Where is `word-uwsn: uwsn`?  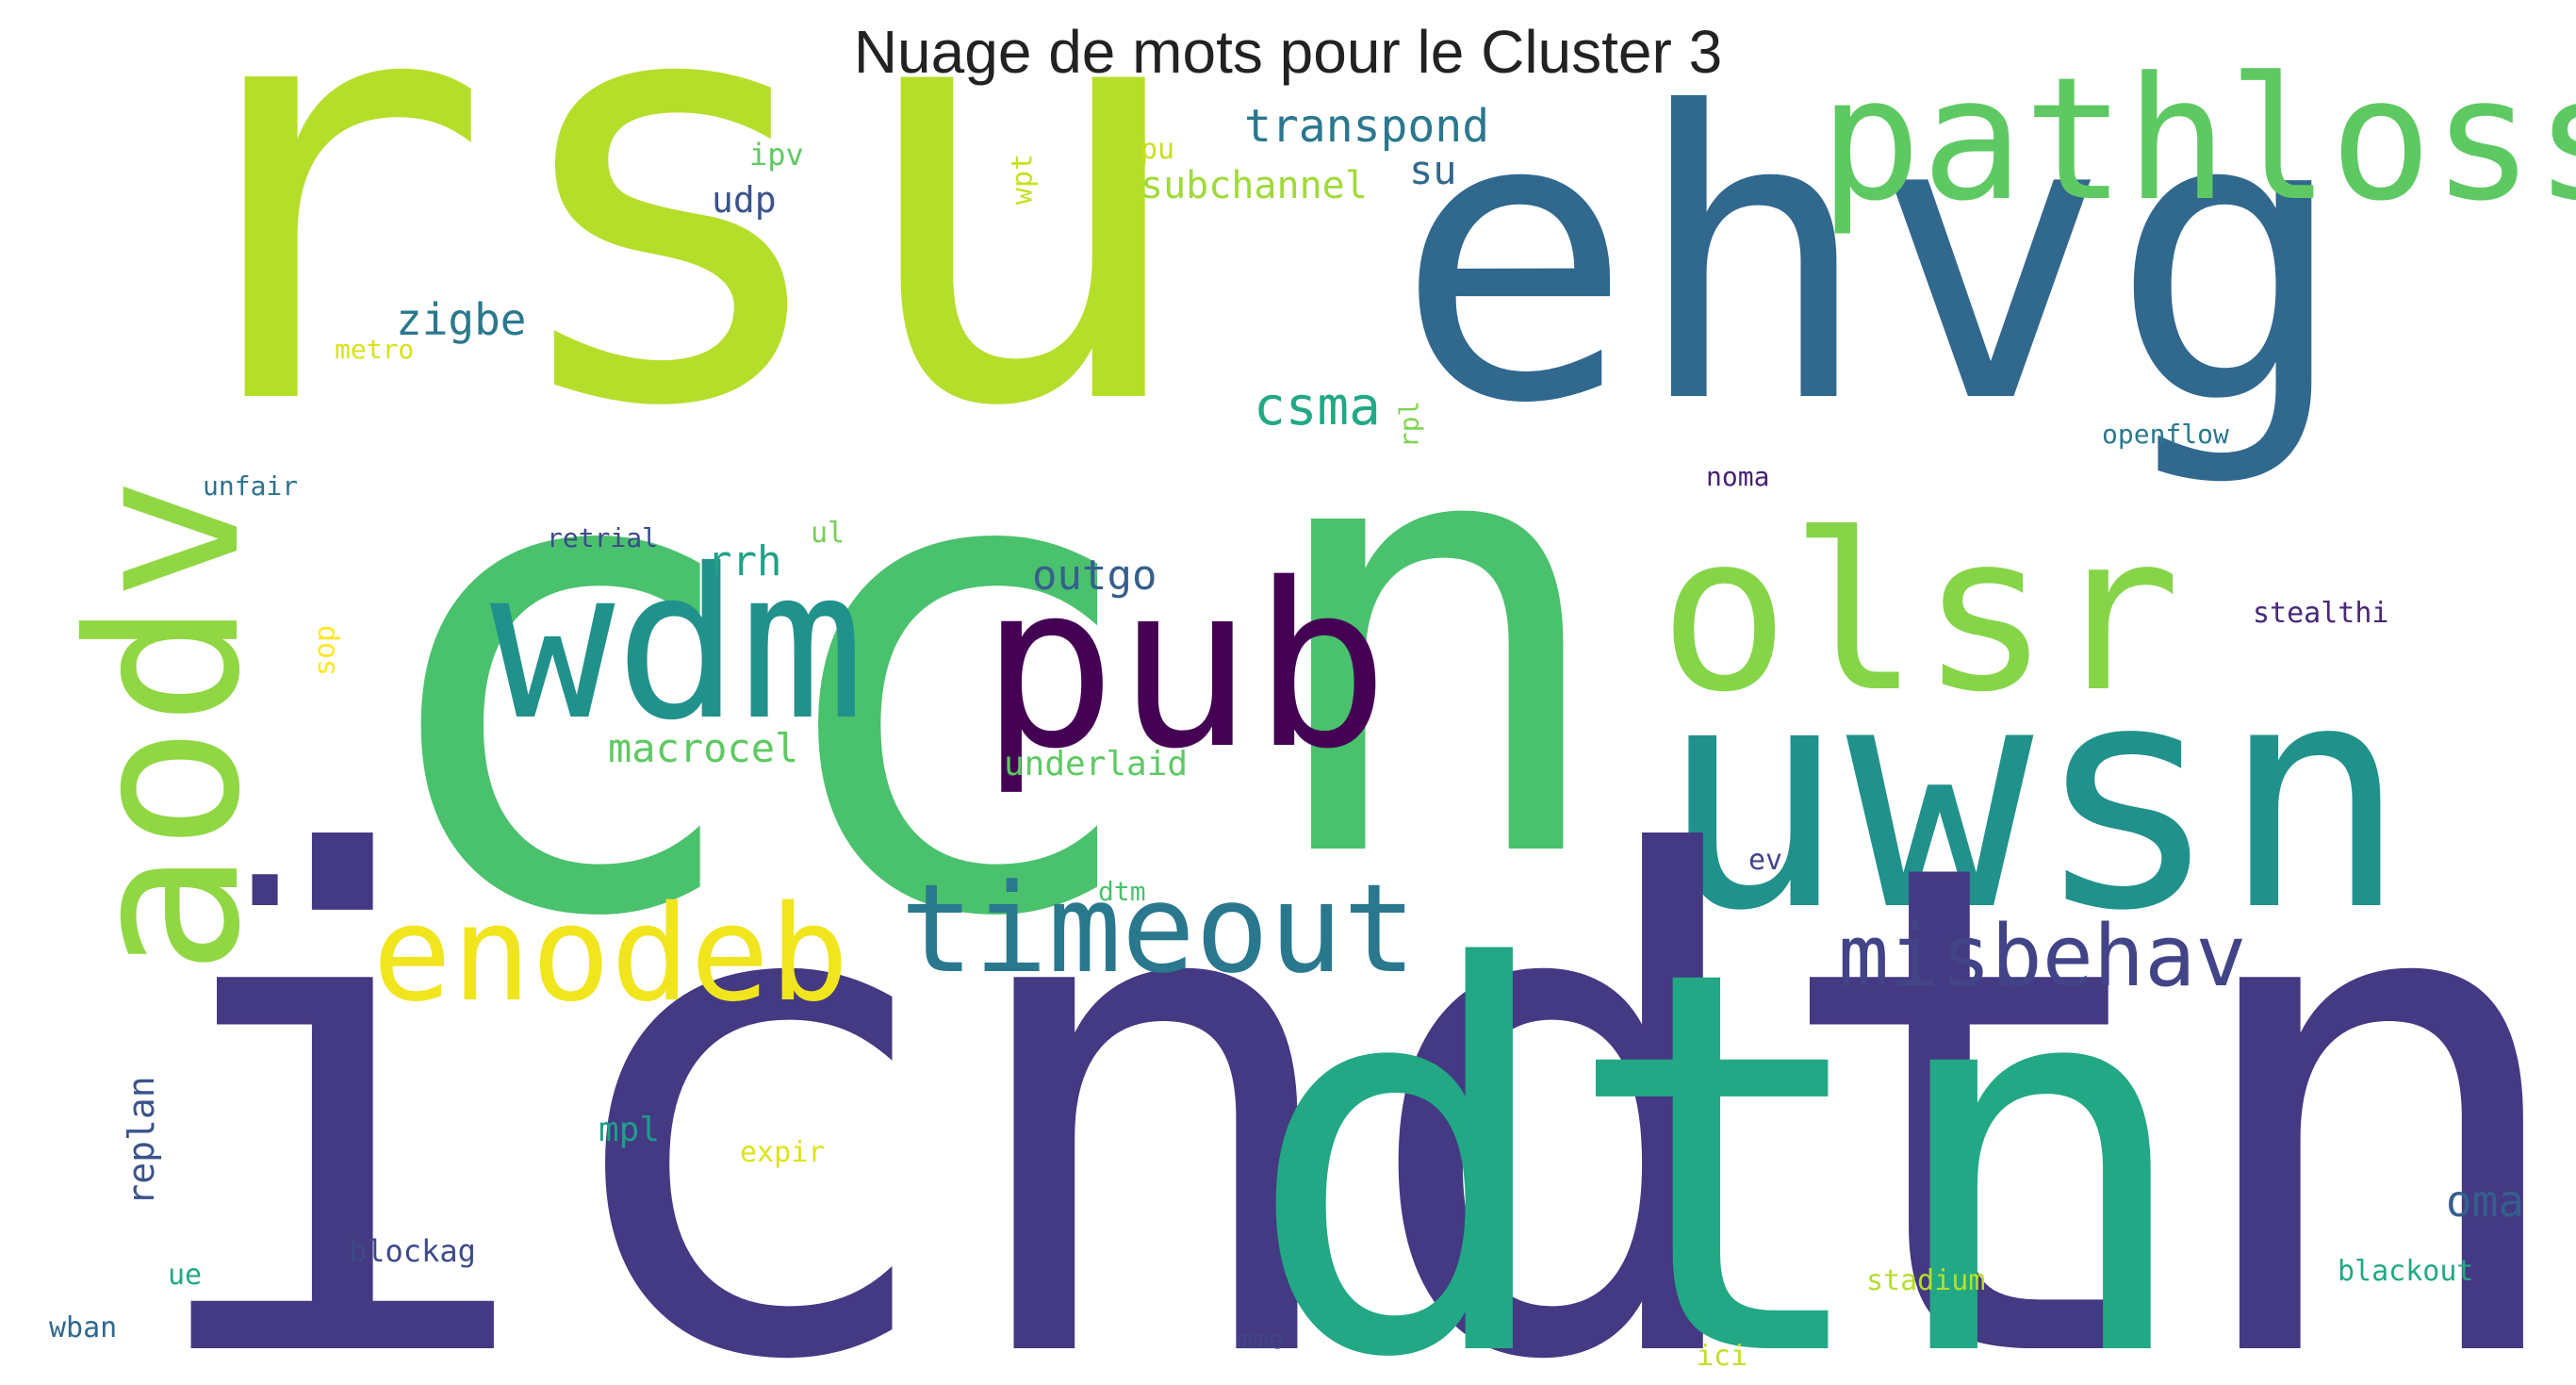 word-uwsn: uwsn is located at coordinates (2034, 798).